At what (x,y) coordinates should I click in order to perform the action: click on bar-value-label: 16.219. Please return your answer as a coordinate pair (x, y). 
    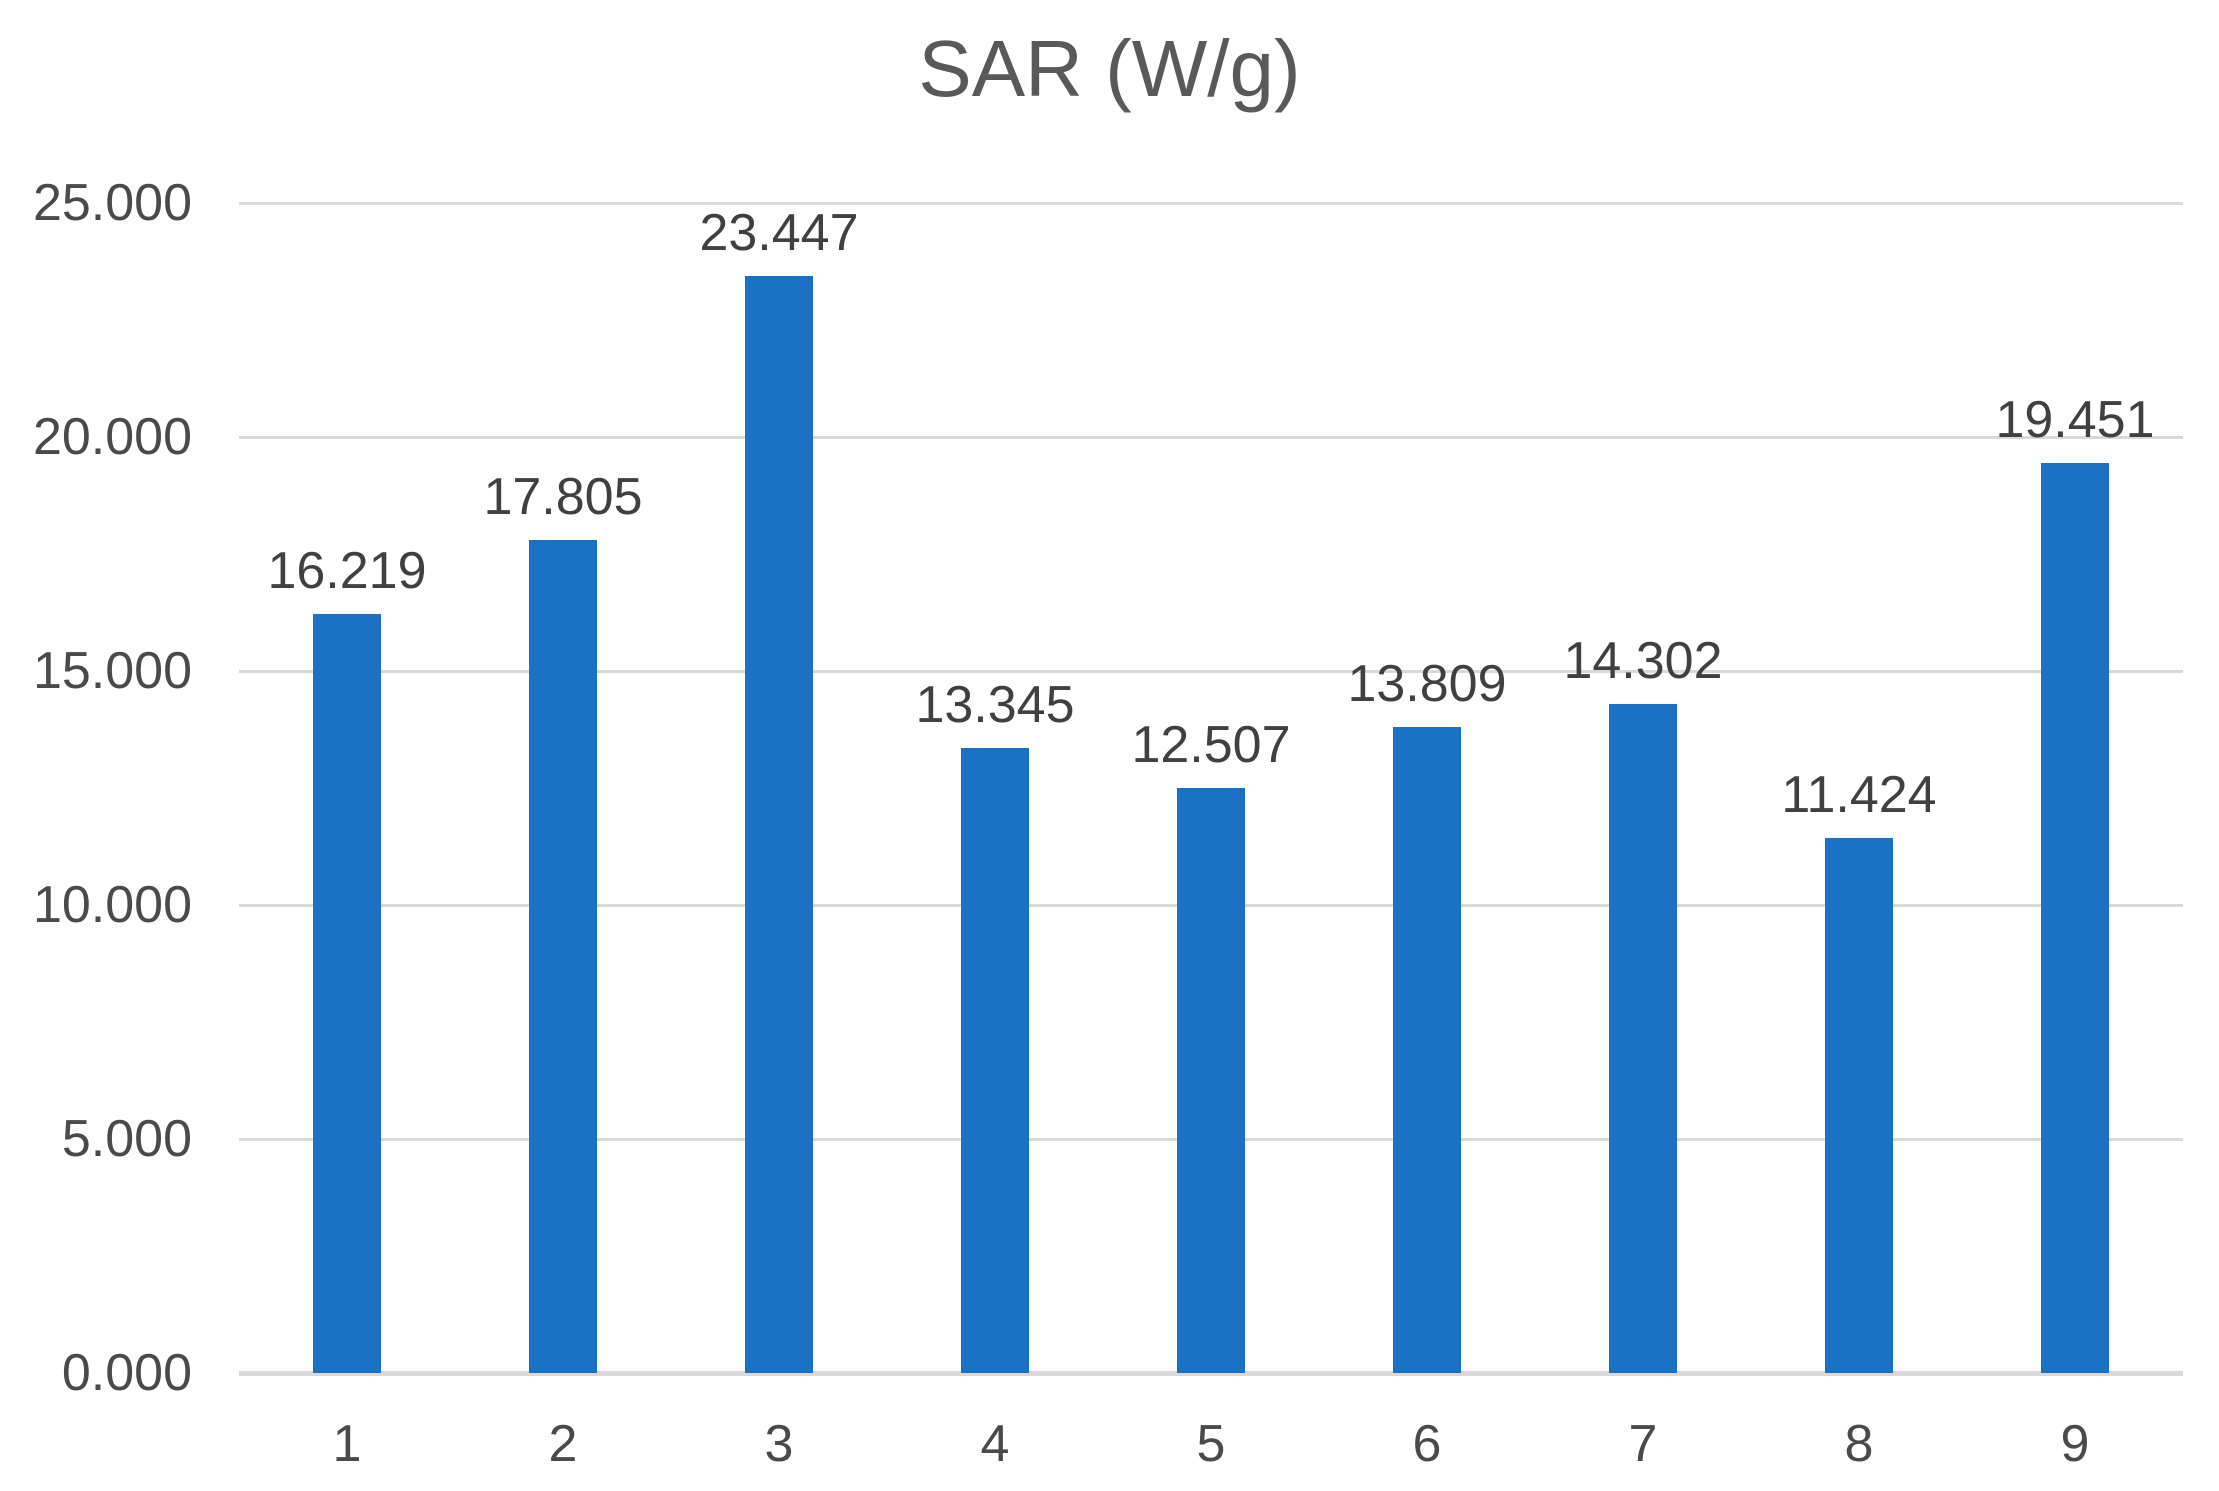
    Looking at the image, I should click on (347, 570).